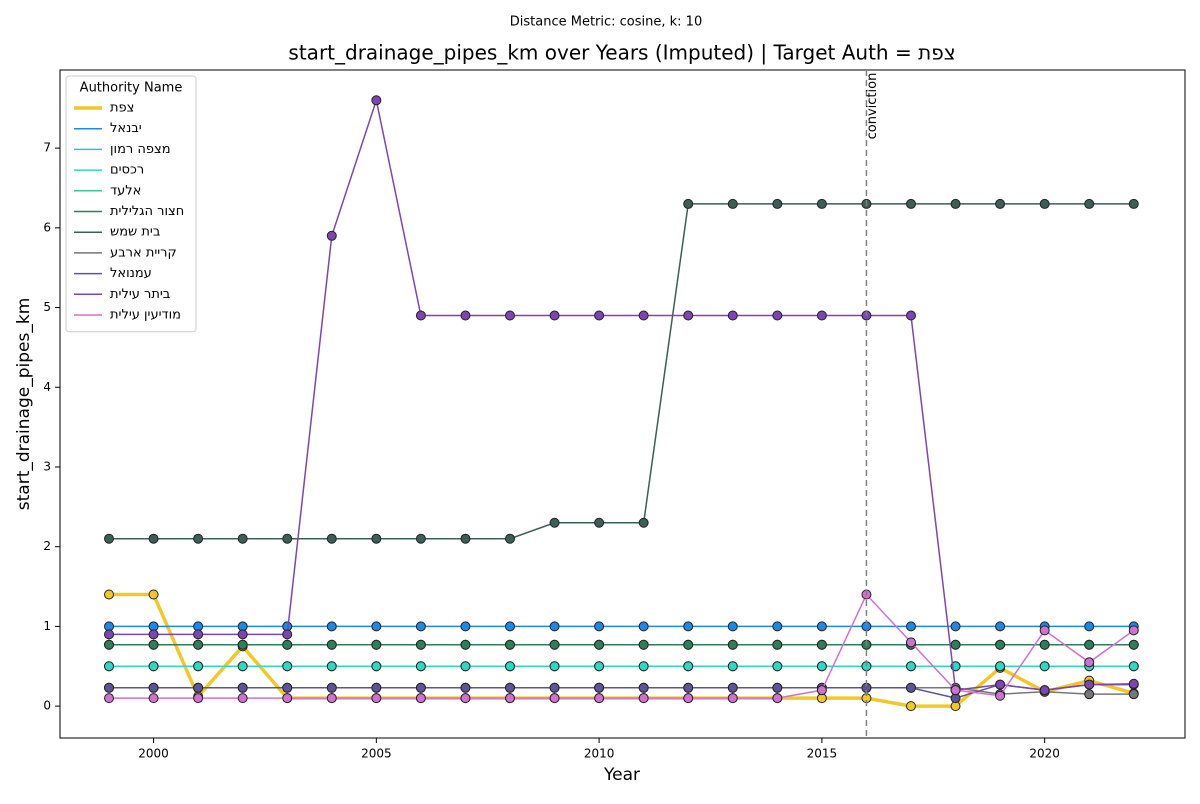  Describe the element at coordinates (376, 754) in the screenshot. I see `x-tick-label: 2005` at that location.